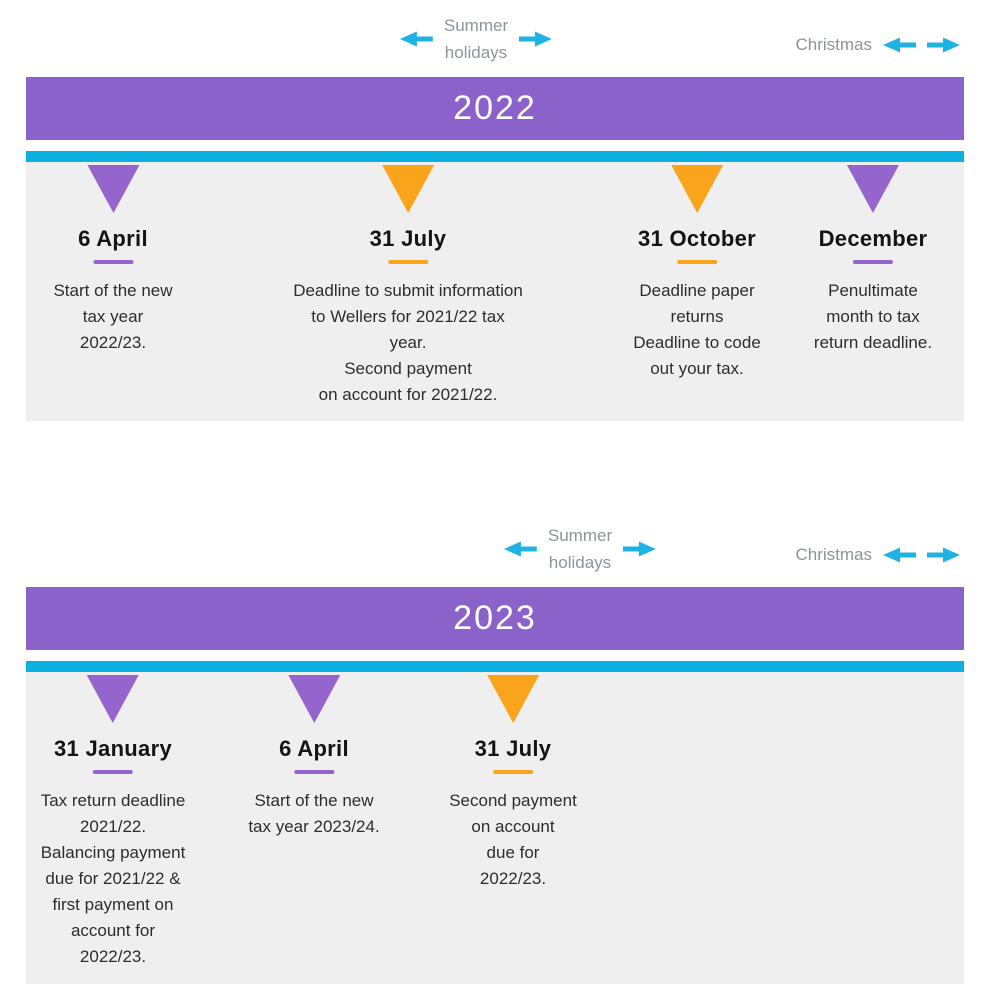 This screenshot has width=1000, height=1000. I want to click on event-date: 31 January, so click(113, 748).